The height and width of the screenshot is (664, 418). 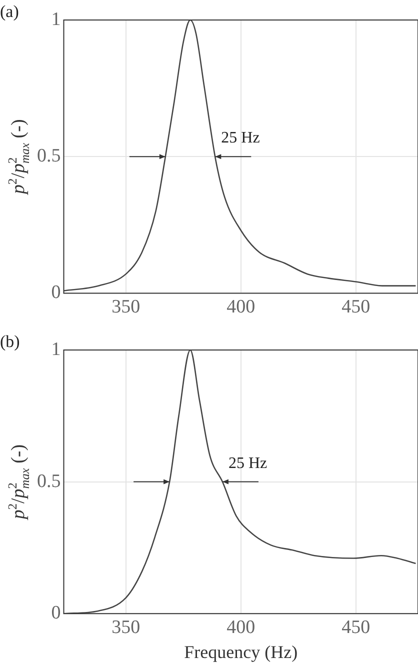 I want to click on text: (b), so click(x=10, y=341).